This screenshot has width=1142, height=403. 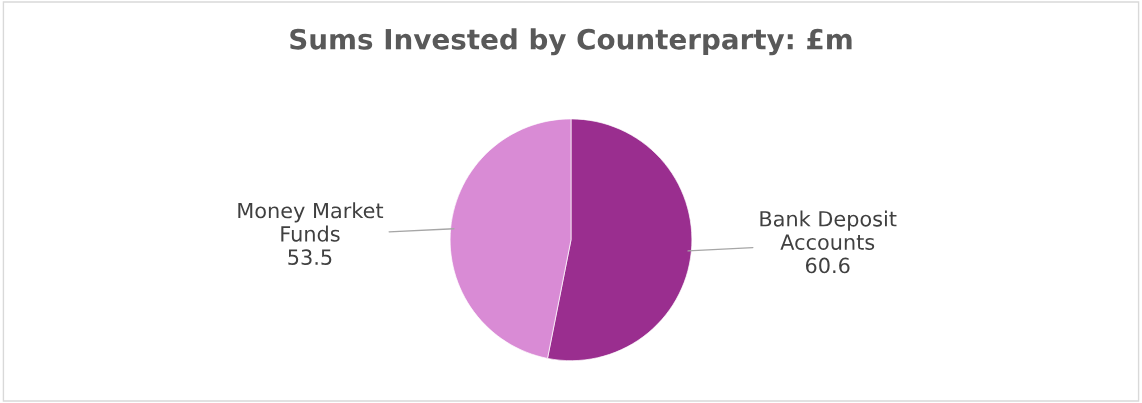 What do you see at coordinates (828, 230) in the screenshot?
I see `slice-label: Bank Deposit Accounts` at bounding box center [828, 230].